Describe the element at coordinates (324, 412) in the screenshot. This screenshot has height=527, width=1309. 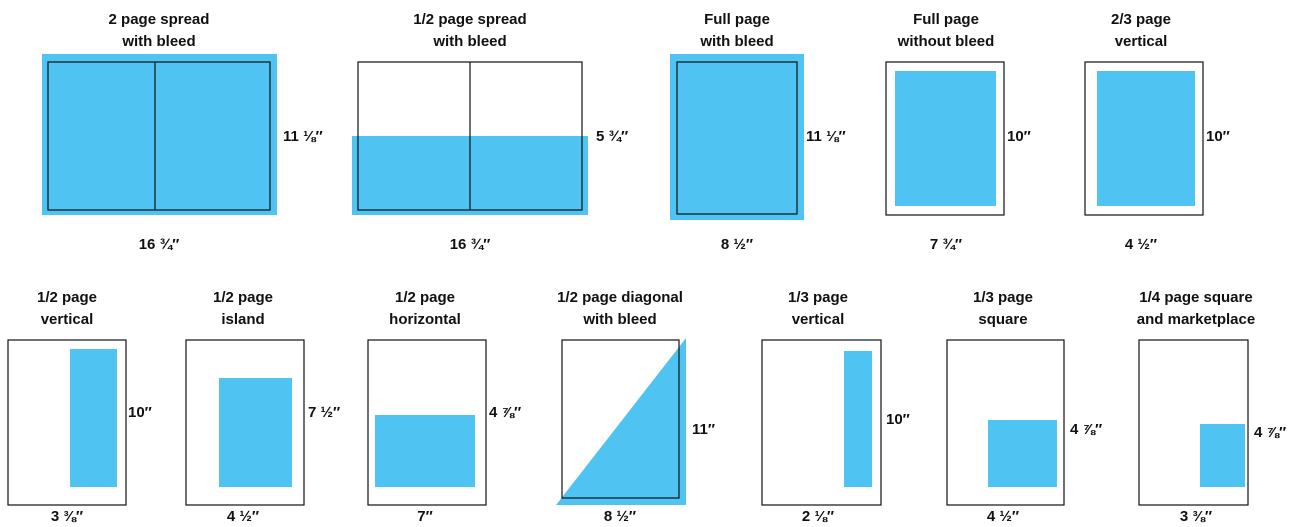
I see `height-label: 7 ½″` at that location.